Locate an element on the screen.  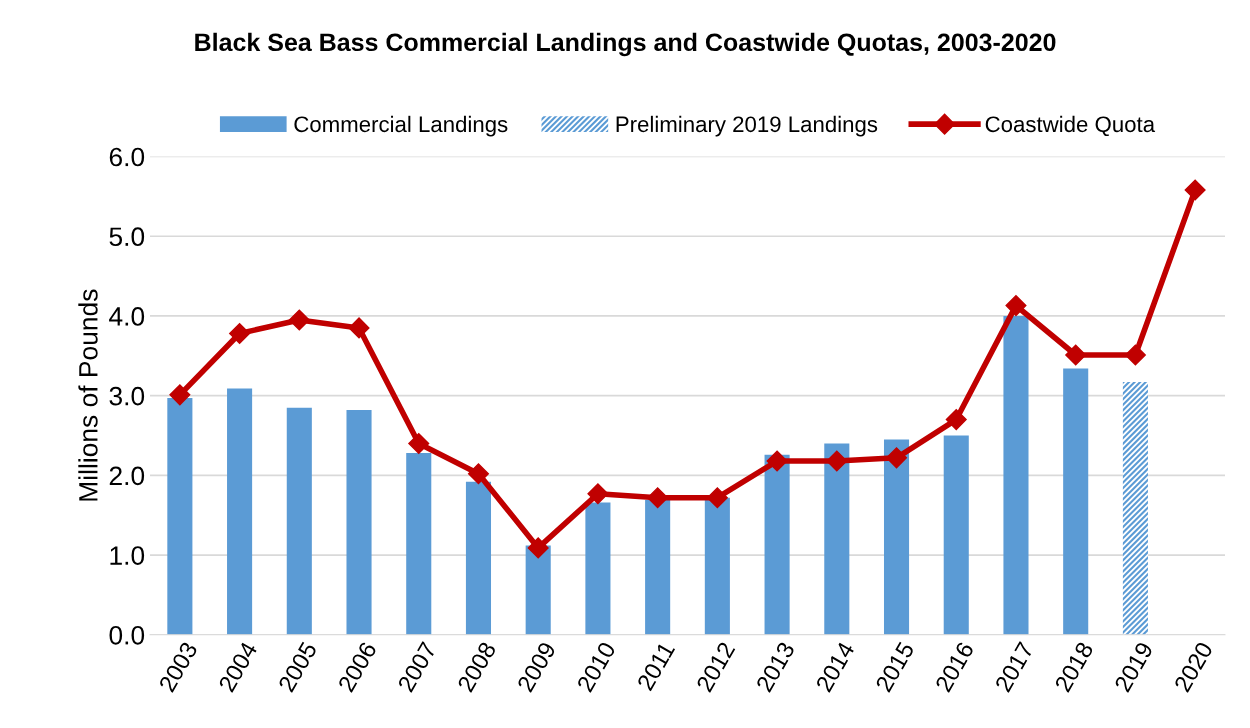
y-tick-label: 6.0 is located at coordinates (127, 157).